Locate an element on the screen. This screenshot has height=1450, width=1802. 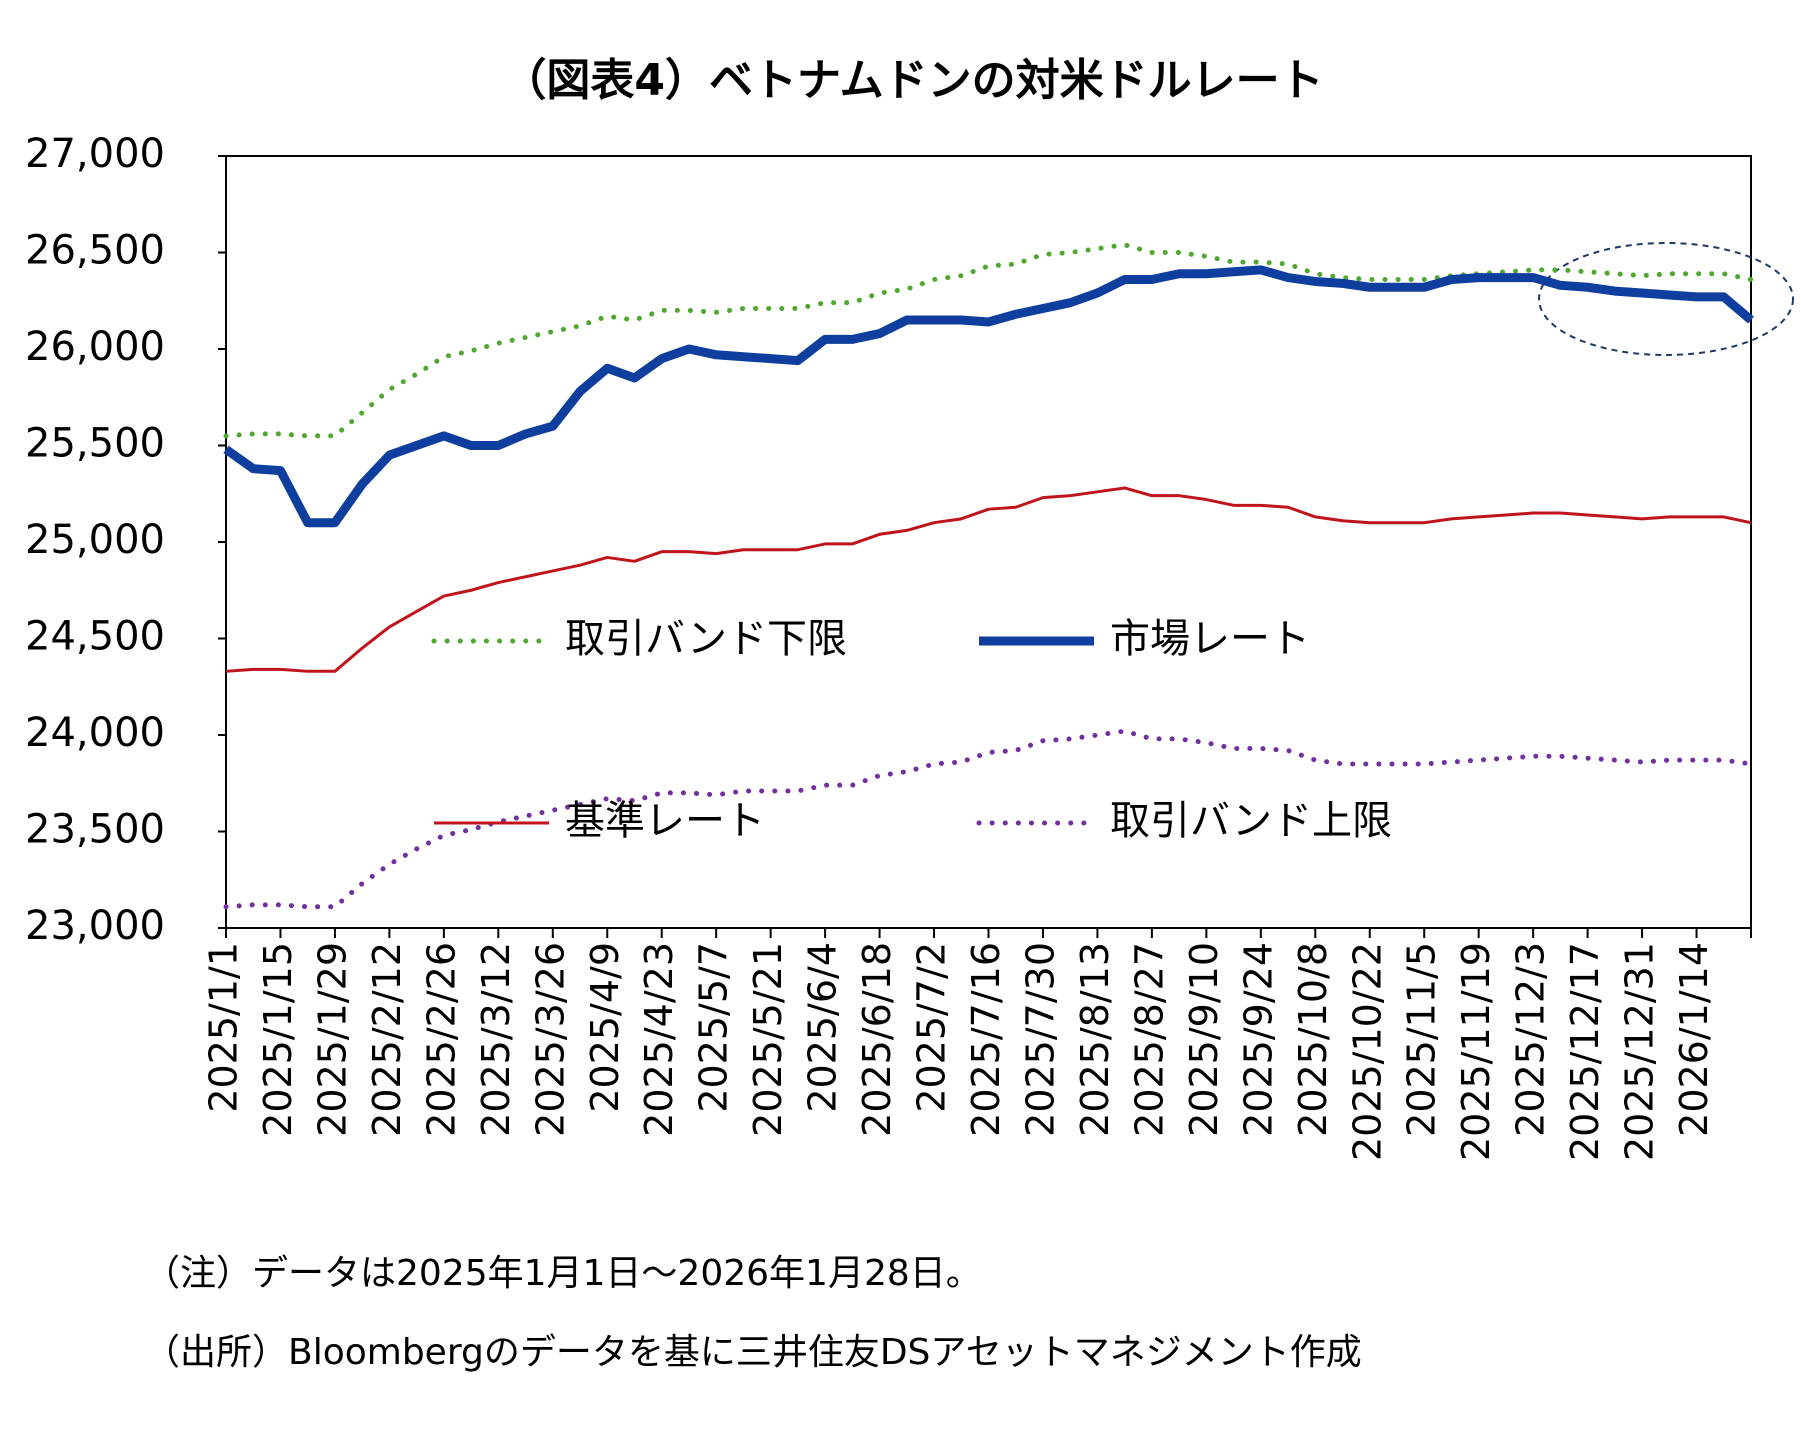
x-tick-label: 2025/12/3 is located at coordinates (1531, 1039).